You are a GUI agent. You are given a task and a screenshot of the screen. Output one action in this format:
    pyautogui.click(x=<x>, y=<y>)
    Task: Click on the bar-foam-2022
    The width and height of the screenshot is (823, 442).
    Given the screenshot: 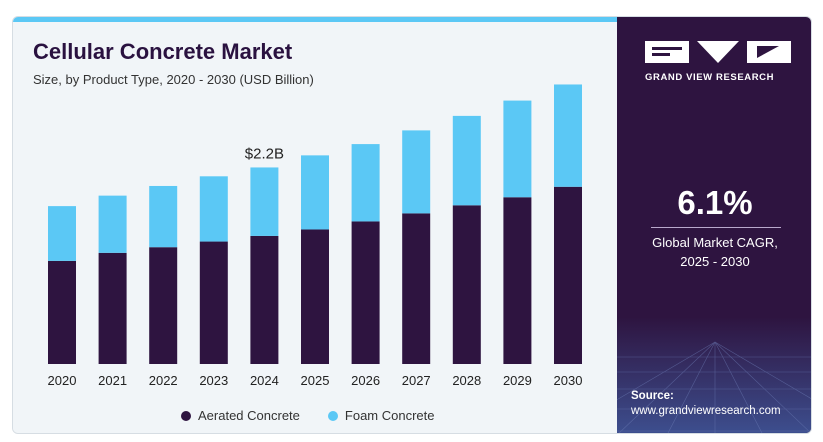 What is the action you would take?
    pyautogui.click(x=163, y=216)
    